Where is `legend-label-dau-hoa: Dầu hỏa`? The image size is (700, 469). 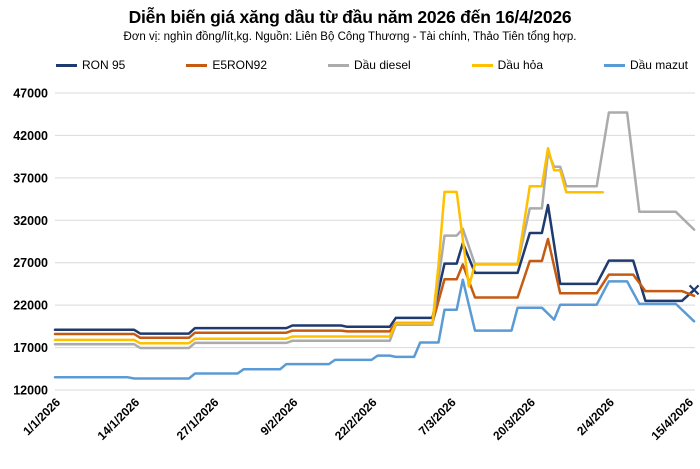
legend-label-dau-hoa: Dầu hỏa is located at coordinates (520, 65).